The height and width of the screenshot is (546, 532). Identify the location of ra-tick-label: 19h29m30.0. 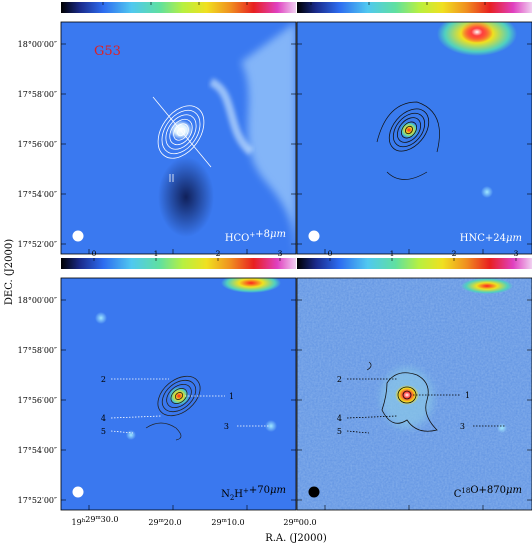
(95, 521).